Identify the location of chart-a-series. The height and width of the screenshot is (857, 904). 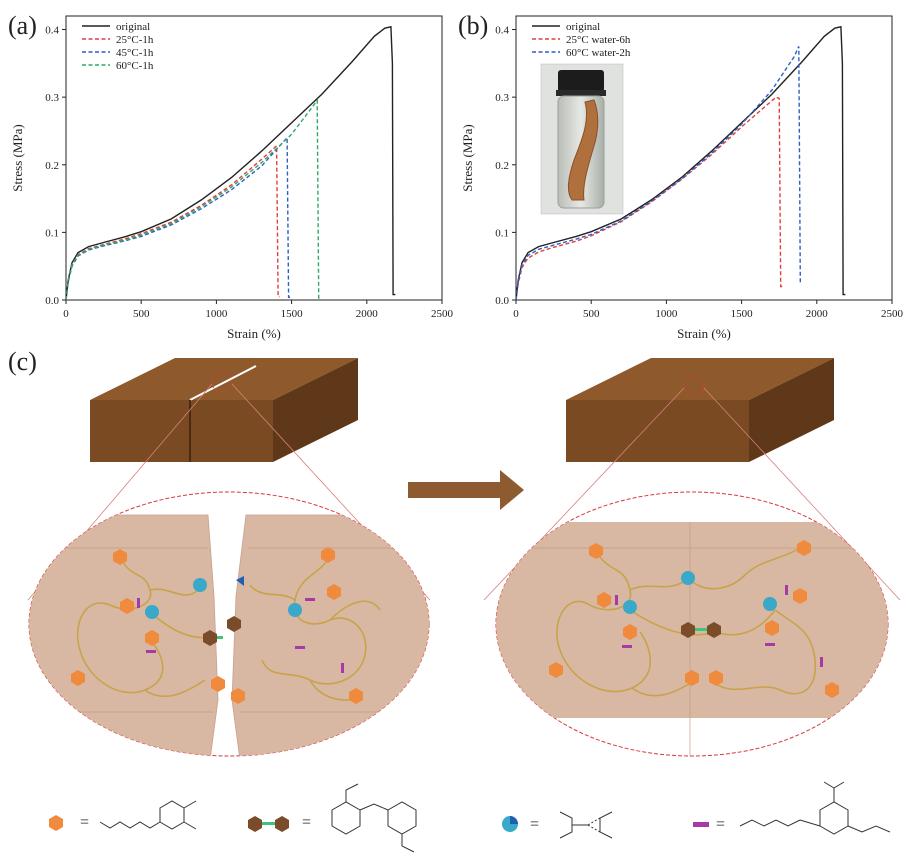
(231, 162).